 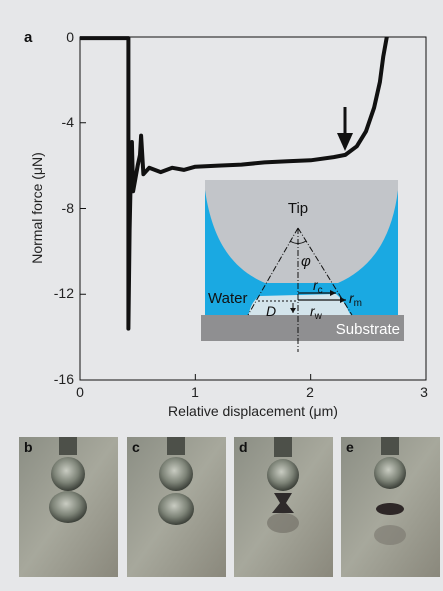 I want to click on x-tick-label-2: 2, so click(x=310, y=392).